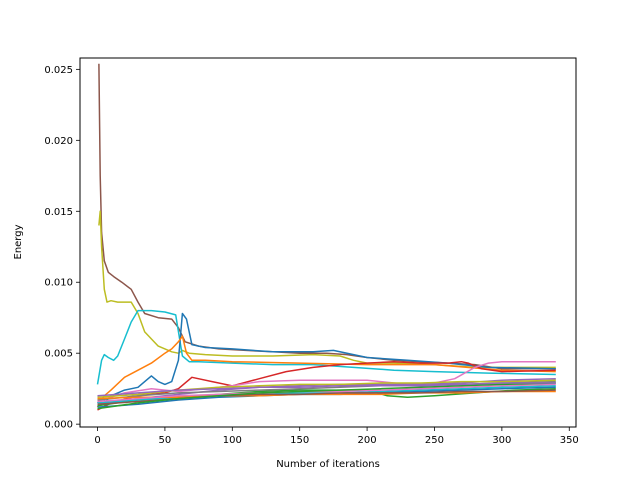 This screenshot has width=640, height=480. What do you see at coordinates (232, 440) in the screenshot?
I see `x-tick-label: 100` at bounding box center [232, 440].